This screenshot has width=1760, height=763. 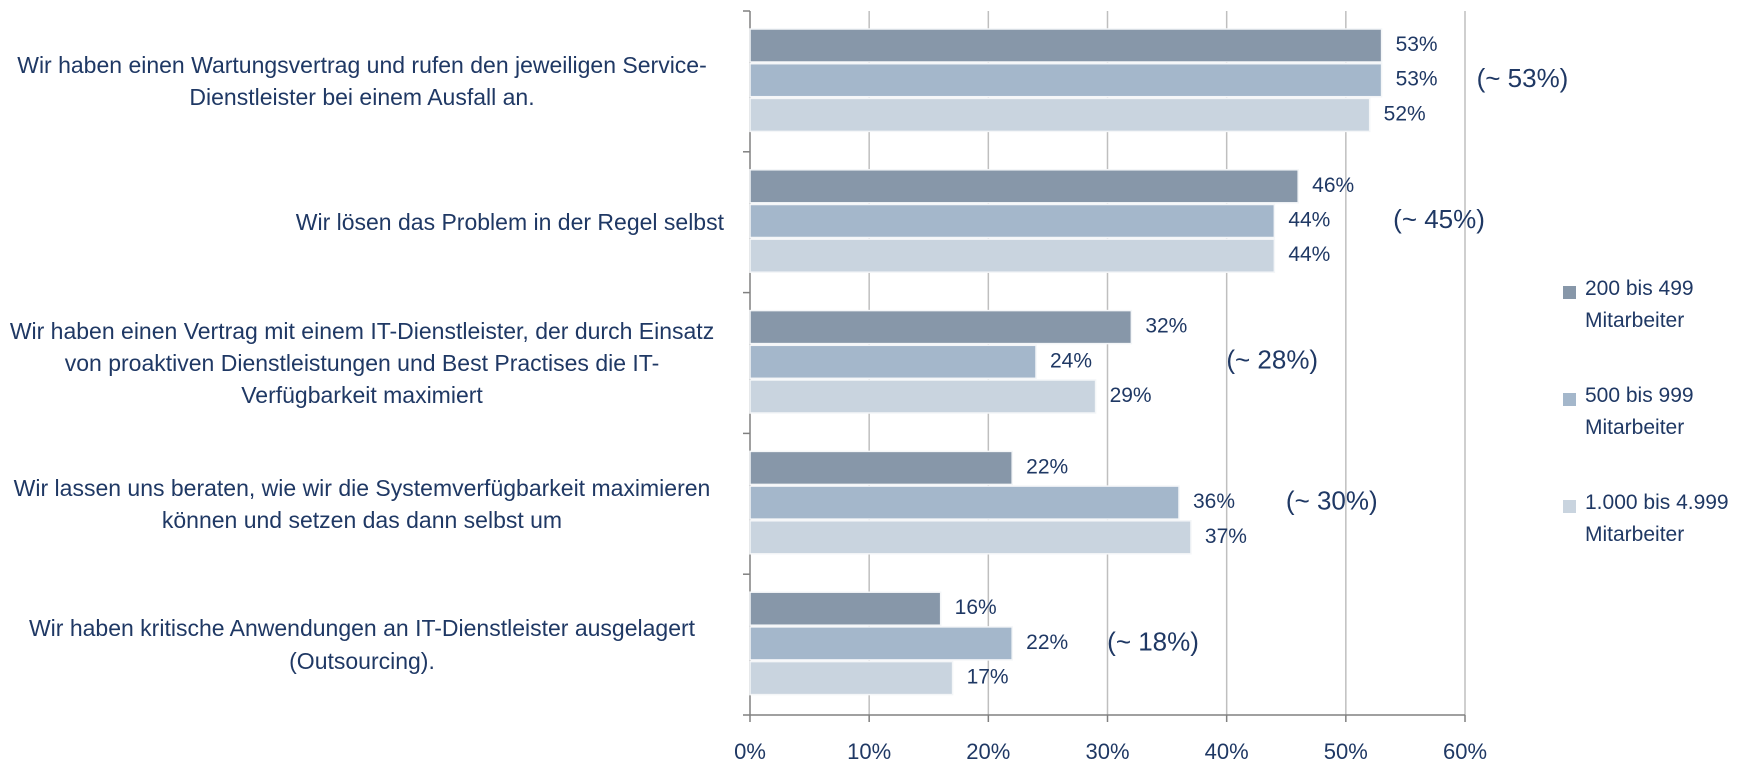 I want to click on value-label: 37%, so click(x=1226, y=536).